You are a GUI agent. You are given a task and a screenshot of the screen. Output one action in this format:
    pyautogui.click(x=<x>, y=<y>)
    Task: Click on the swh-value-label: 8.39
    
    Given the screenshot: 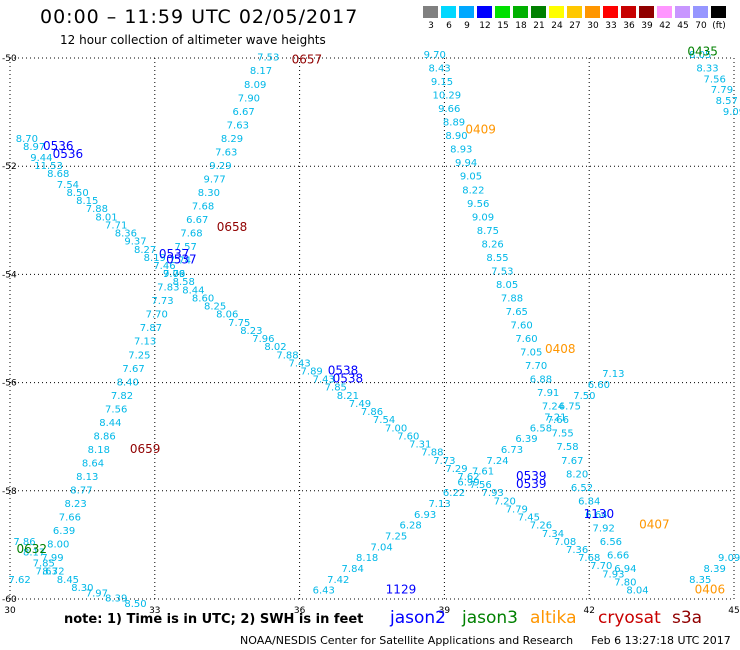 What is the action you would take?
    pyautogui.click(x=715, y=569)
    